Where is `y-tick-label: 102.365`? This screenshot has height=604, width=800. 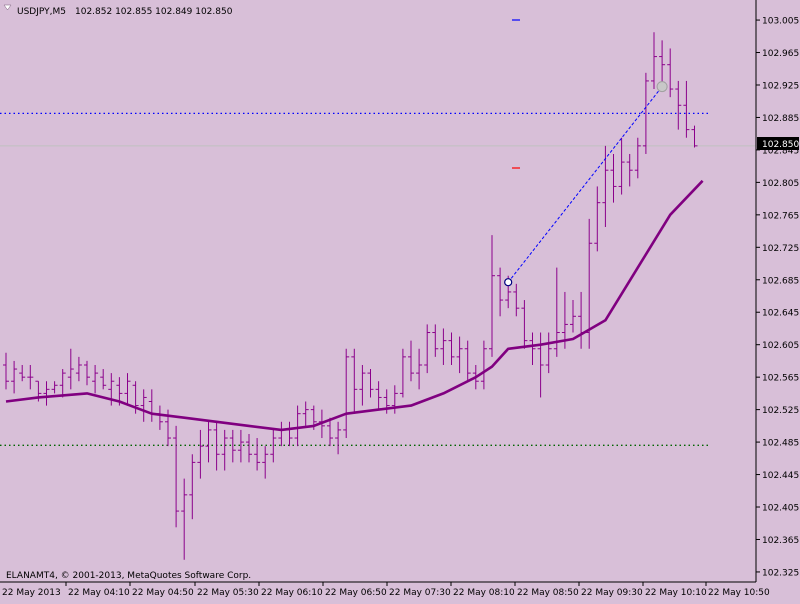
y-tick-label: 102.365 is located at coordinates (780, 541).